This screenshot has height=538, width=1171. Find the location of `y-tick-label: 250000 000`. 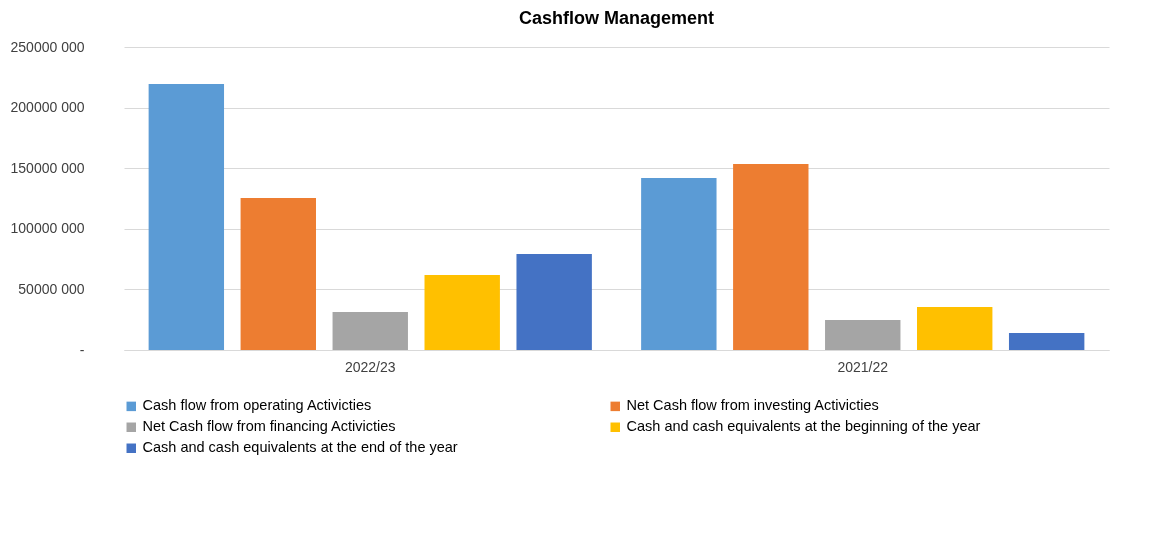

y-tick-label: 250000 000 is located at coordinates (47, 46).